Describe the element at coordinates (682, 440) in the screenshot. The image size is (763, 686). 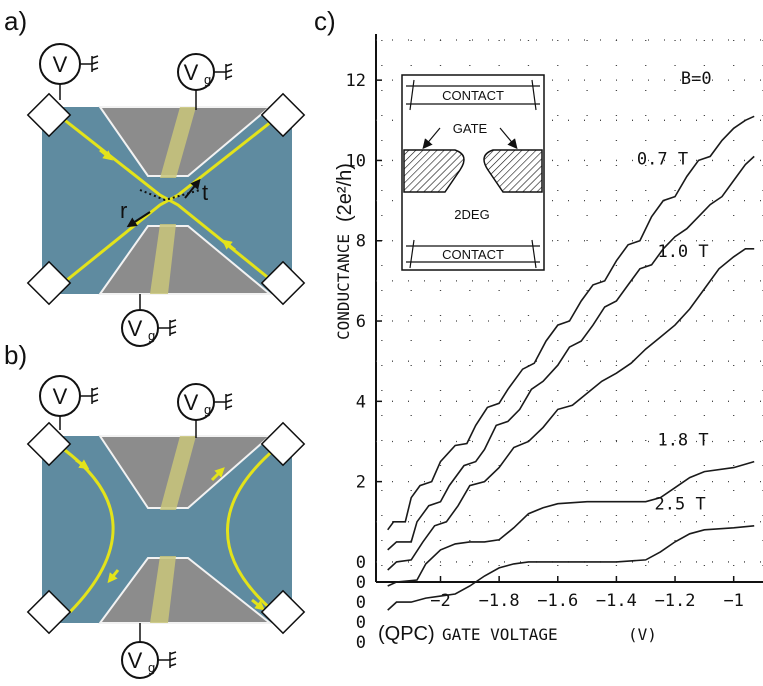
I see `series-label: 1.8 T` at that location.